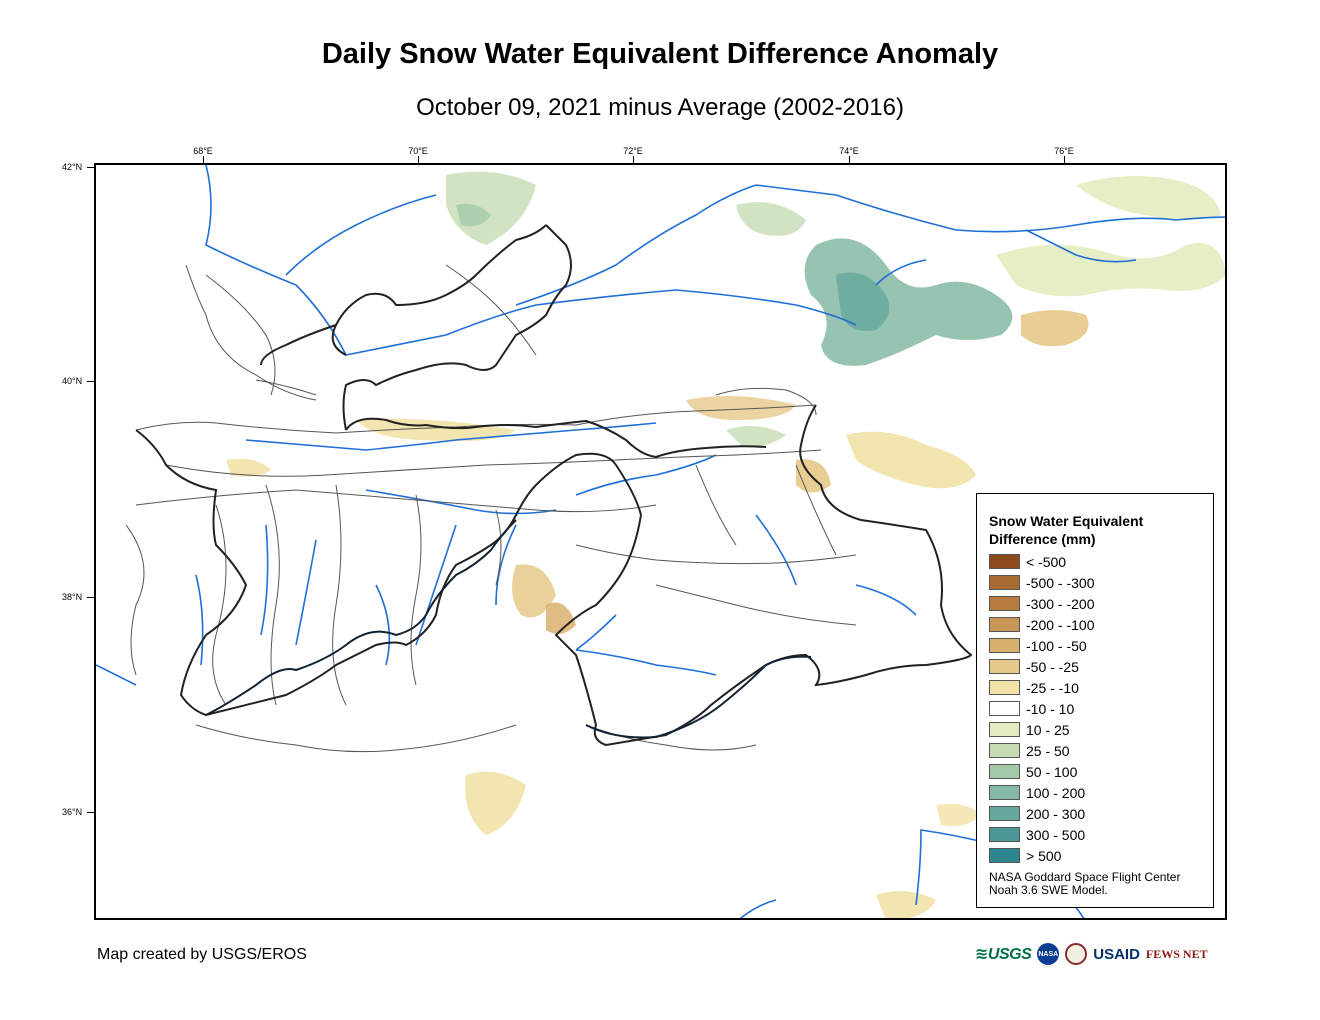 The height and width of the screenshot is (1020, 1320). I want to click on lon-tick-72: 72°E, so click(633, 151).